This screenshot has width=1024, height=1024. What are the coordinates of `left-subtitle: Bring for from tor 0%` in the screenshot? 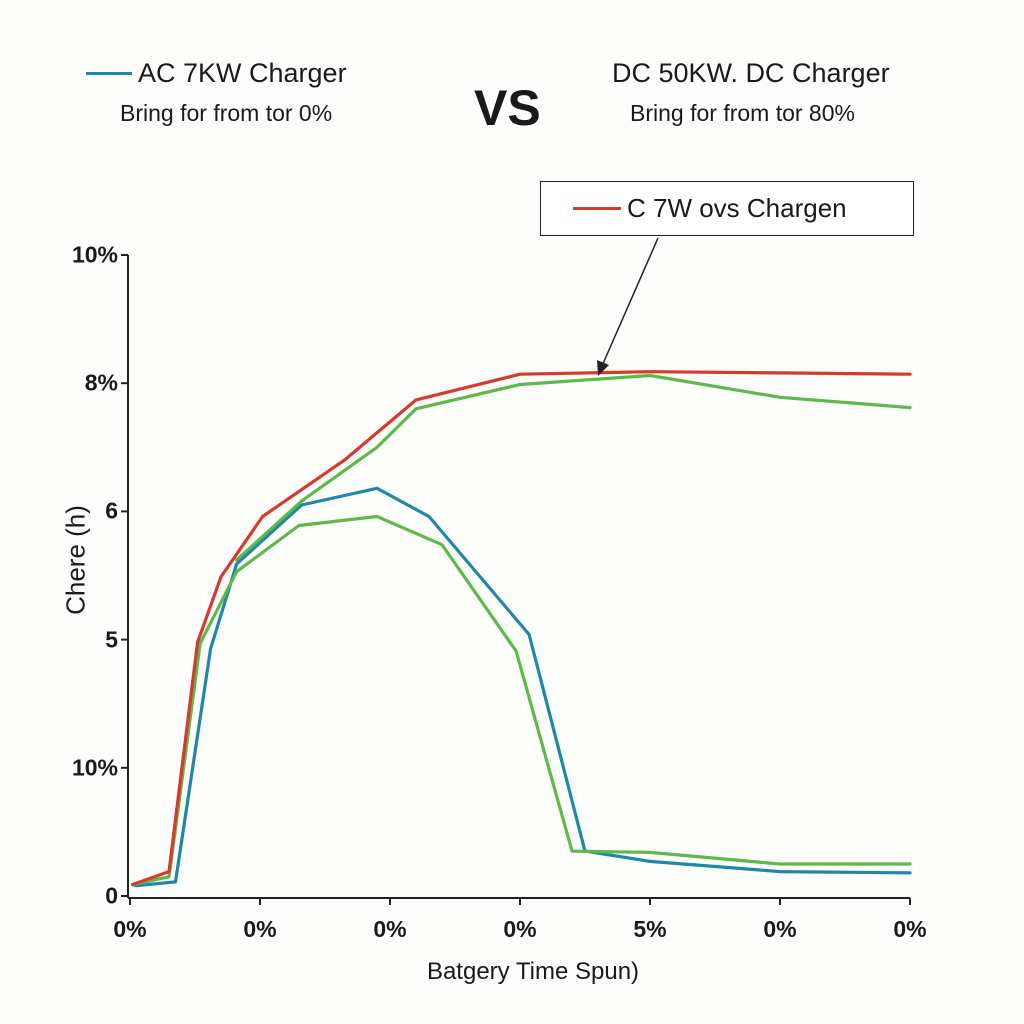 It's located at (226, 113).